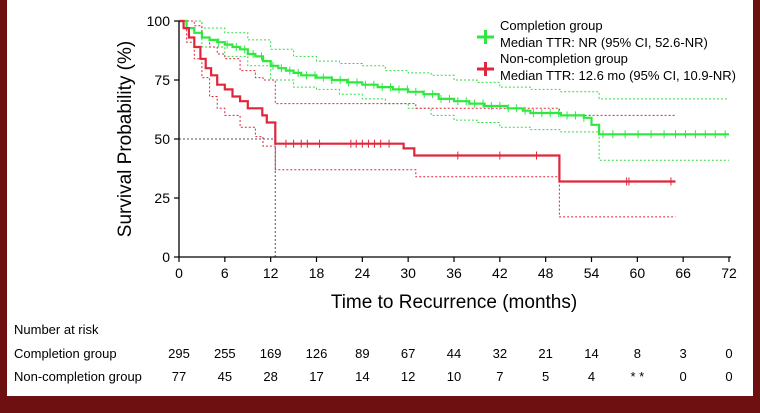  What do you see at coordinates (78, 376) in the screenshot?
I see `risk-row-label-noncompletion: Non-completion group` at bounding box center [78, 376].